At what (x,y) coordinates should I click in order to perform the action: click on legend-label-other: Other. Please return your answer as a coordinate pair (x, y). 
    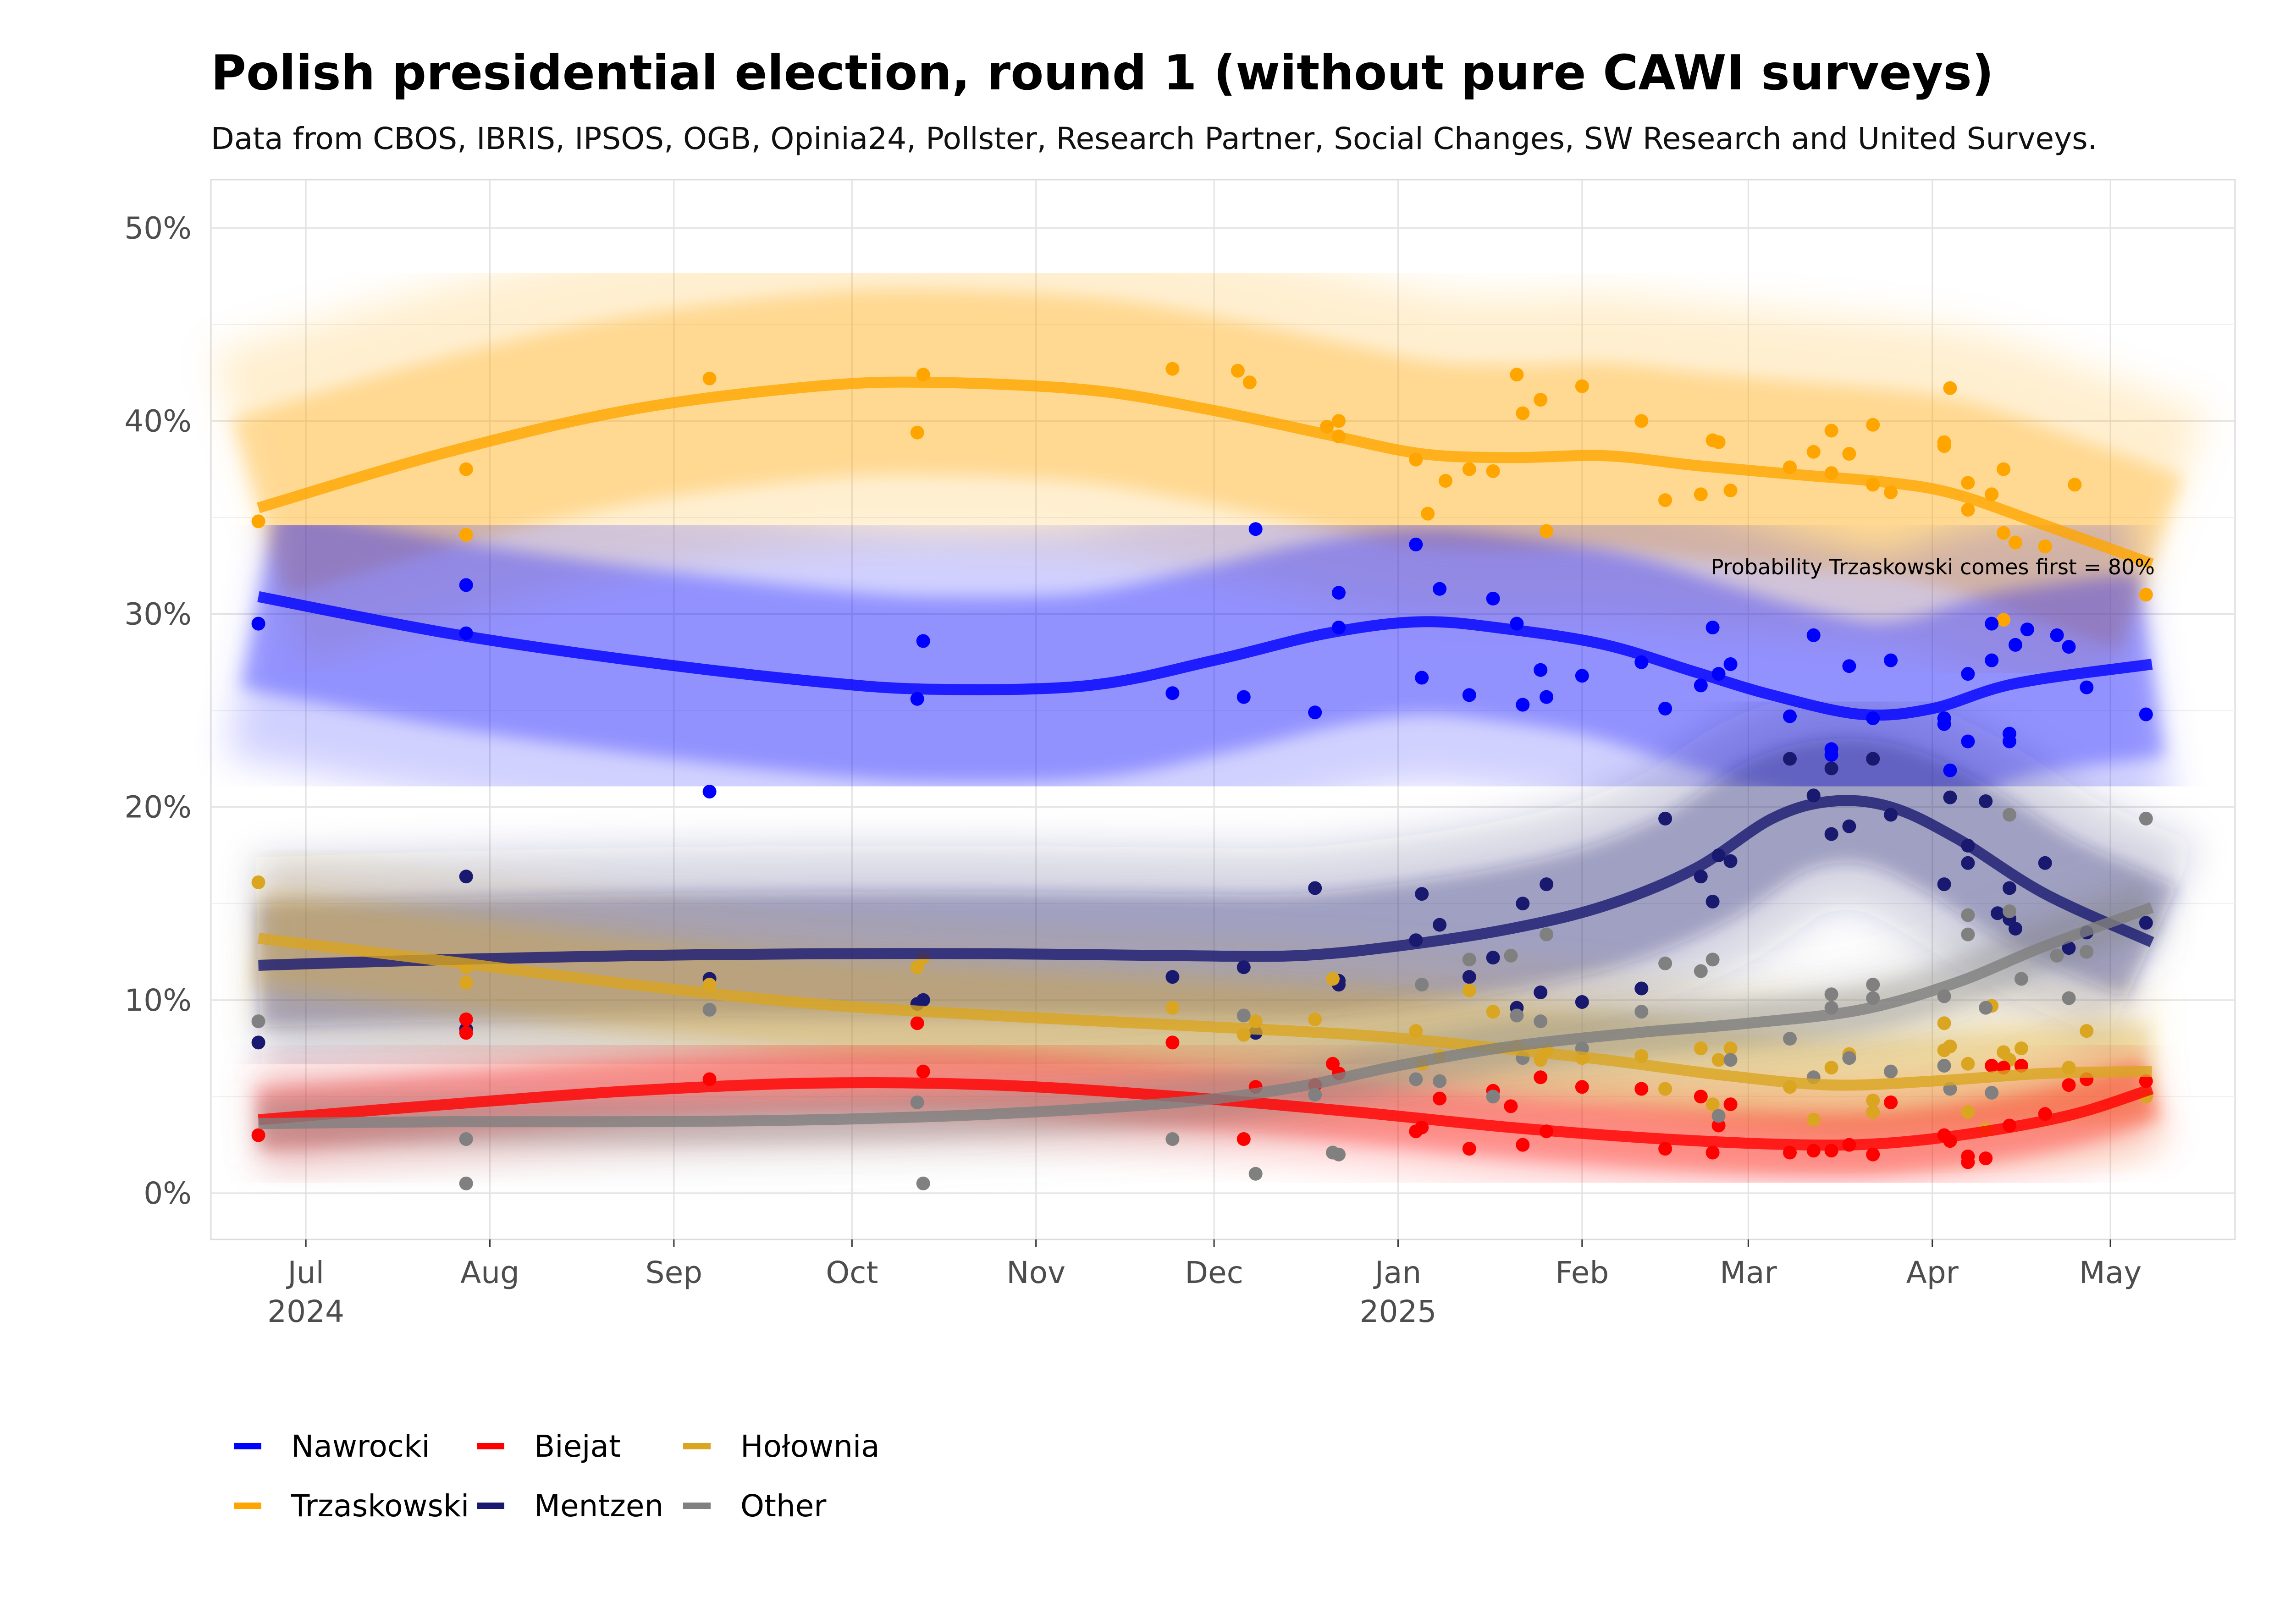
    Looking at the image, I should click on (783, 1506).